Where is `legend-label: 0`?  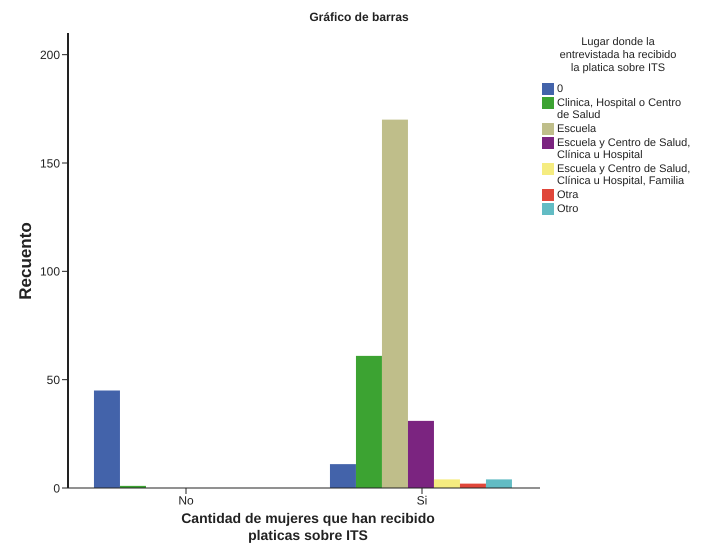
legend-label: 0 is located at coordinates (560, 89).